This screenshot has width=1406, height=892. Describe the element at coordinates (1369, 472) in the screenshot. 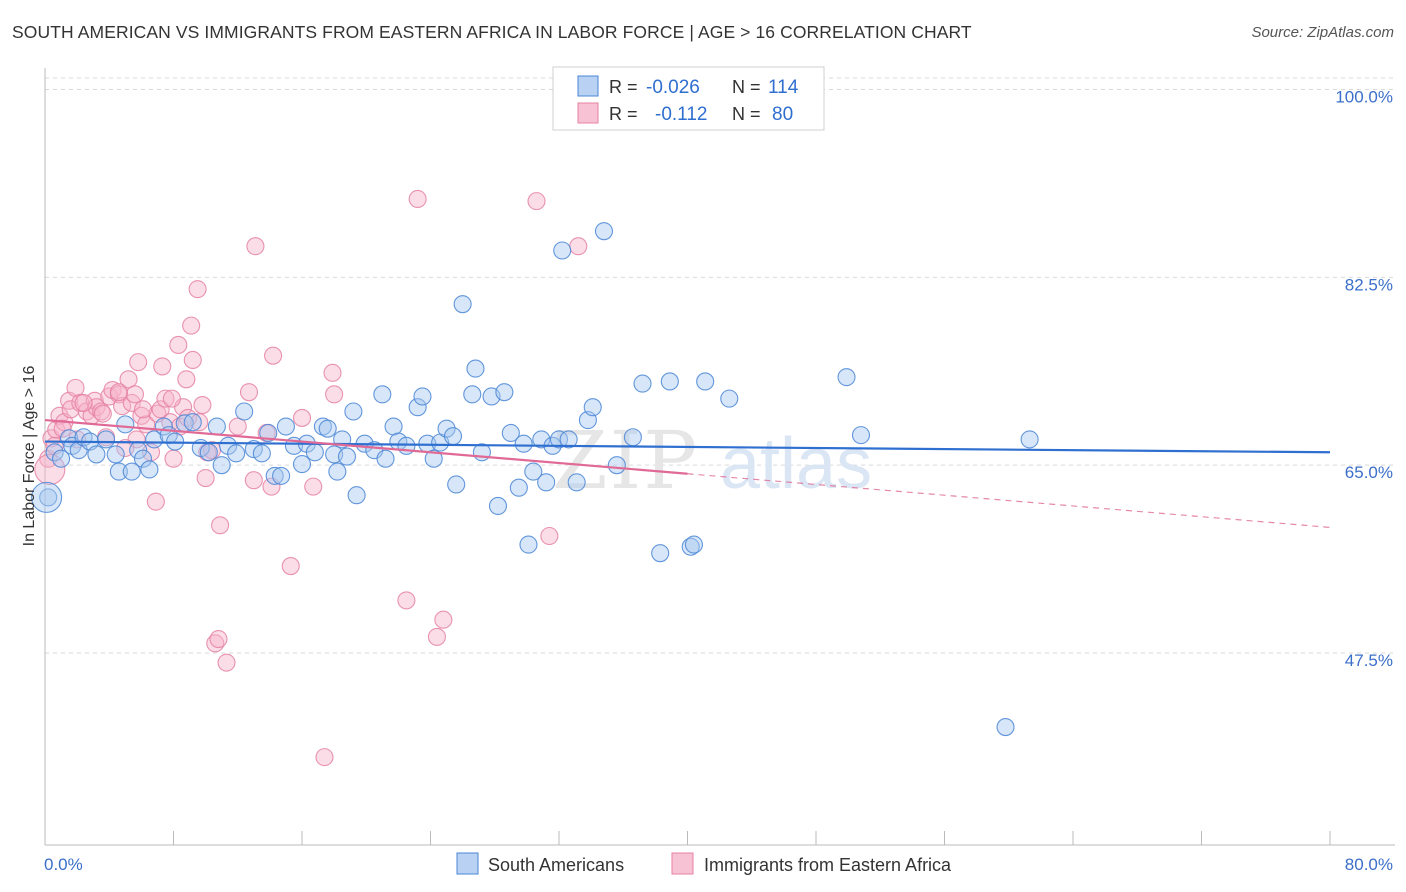

I see `y-tick-label: 65.0%` at that location.